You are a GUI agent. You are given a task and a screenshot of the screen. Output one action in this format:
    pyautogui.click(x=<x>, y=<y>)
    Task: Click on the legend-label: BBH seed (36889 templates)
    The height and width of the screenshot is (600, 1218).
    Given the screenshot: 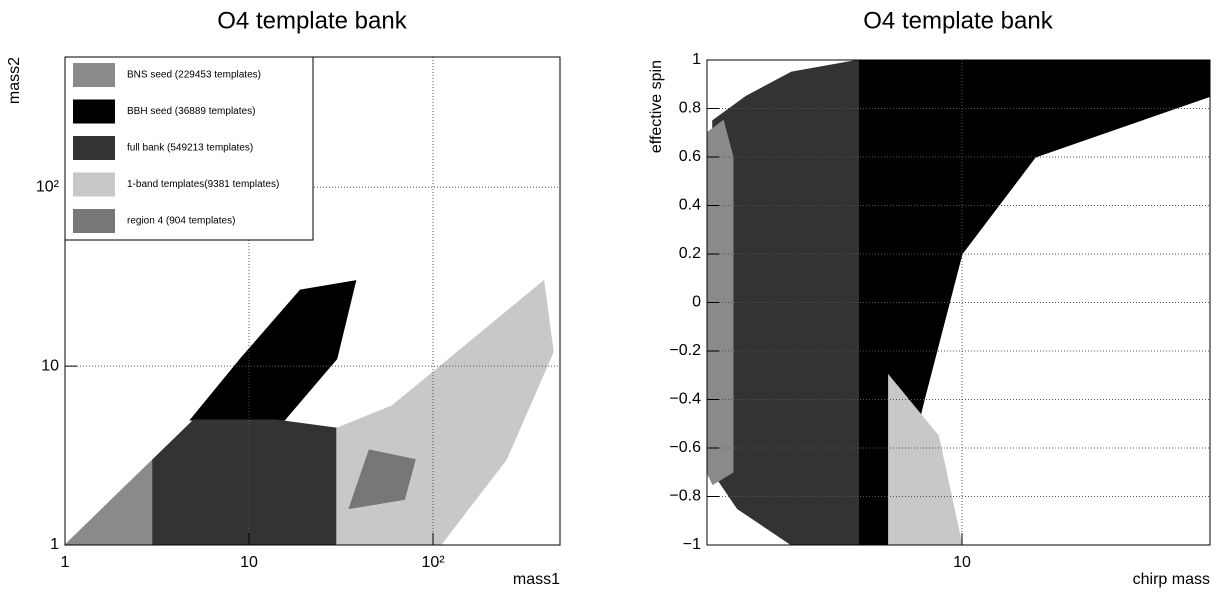 What is the action you would take?
    pyautogui.click(x=191, y=111)
    